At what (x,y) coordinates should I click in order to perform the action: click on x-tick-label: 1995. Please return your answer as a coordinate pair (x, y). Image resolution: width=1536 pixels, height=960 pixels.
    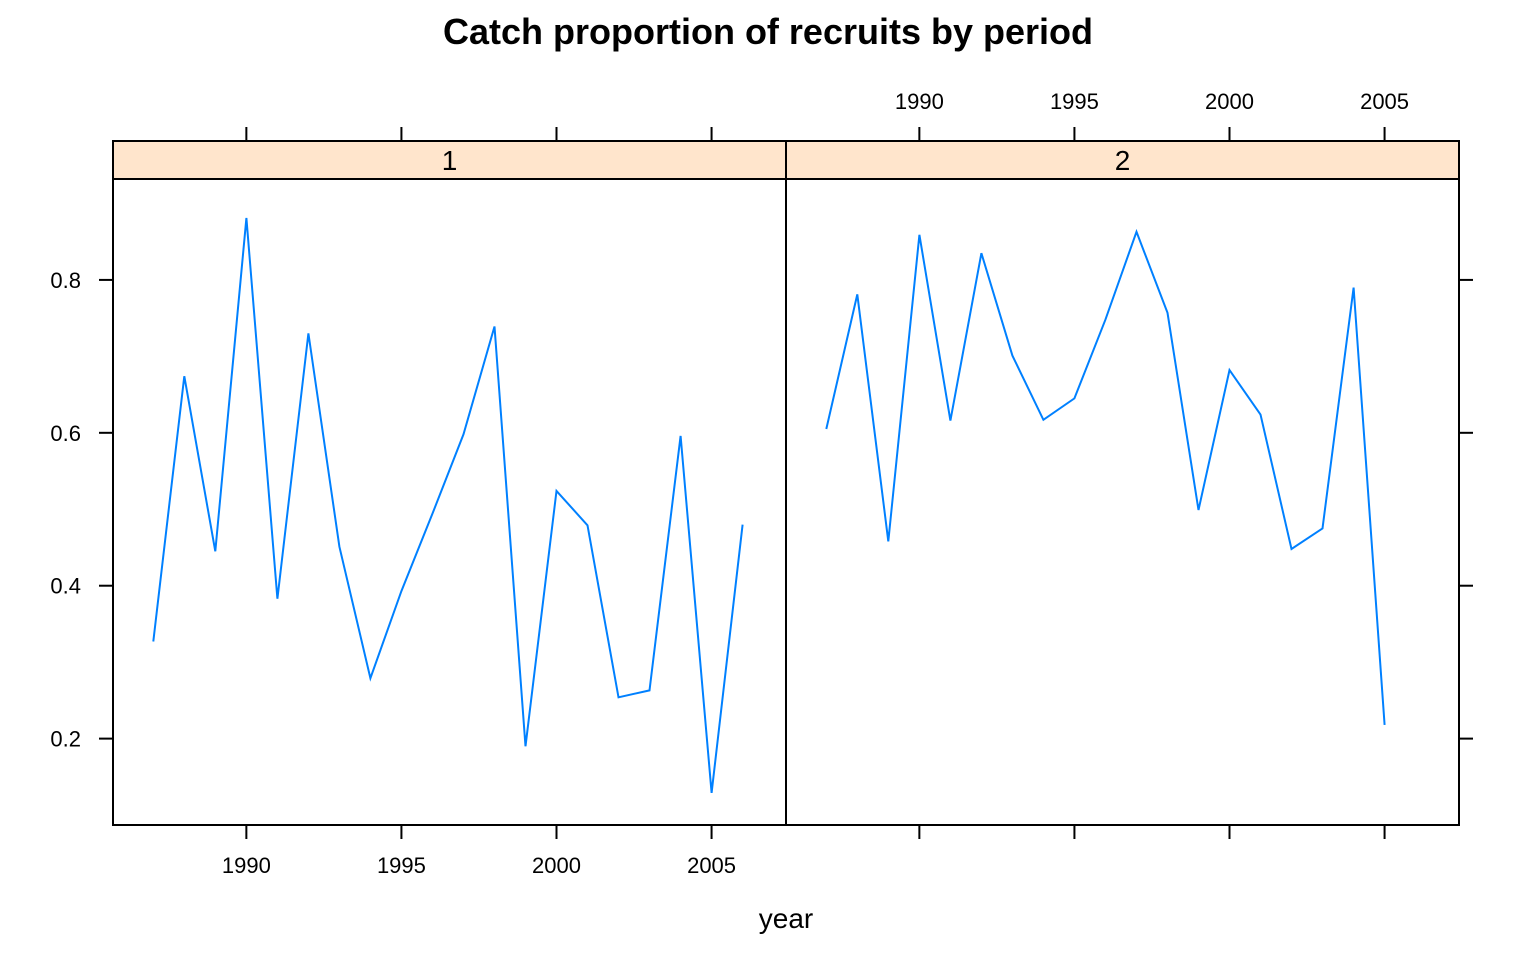
    Looking at the image, I should click on (401, 865).